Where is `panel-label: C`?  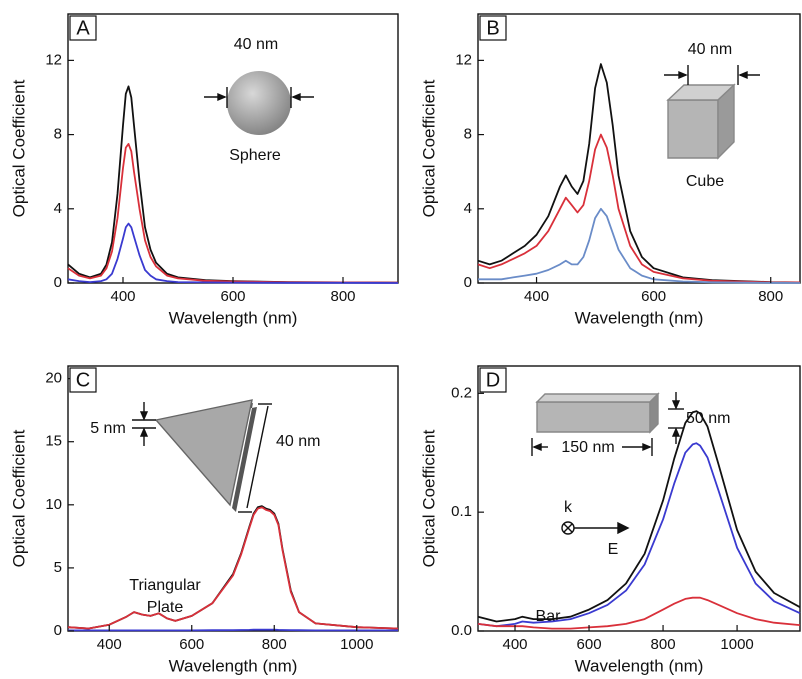 panel-label: C is located at coordinates (83, 380).